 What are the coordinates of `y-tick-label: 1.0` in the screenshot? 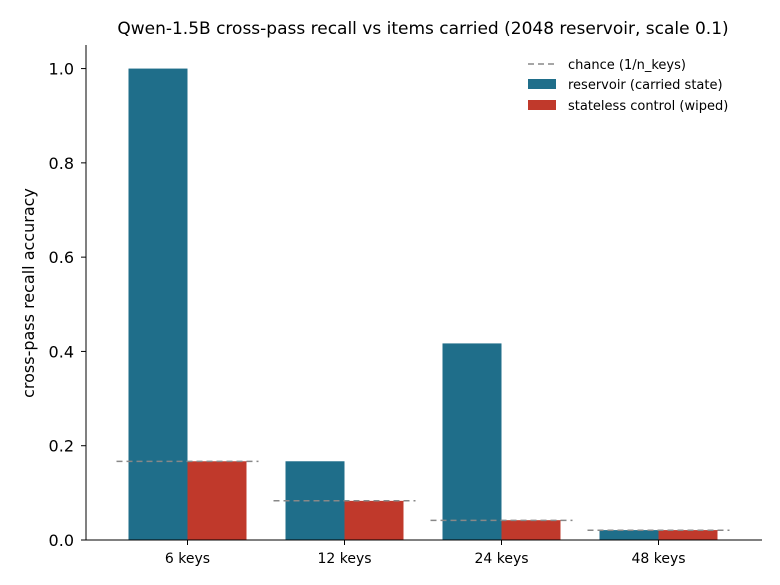 It's located at (61, 69).